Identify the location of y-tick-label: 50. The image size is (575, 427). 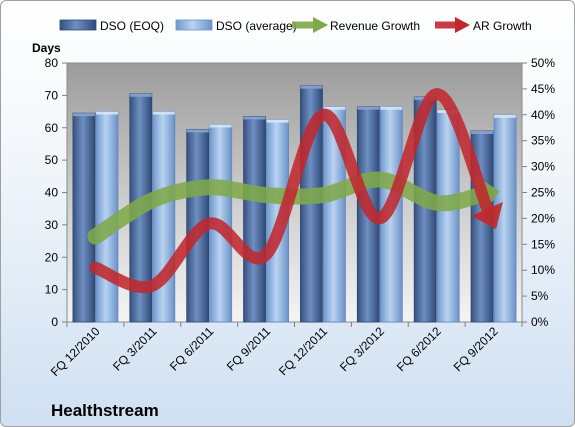
(52, 160).